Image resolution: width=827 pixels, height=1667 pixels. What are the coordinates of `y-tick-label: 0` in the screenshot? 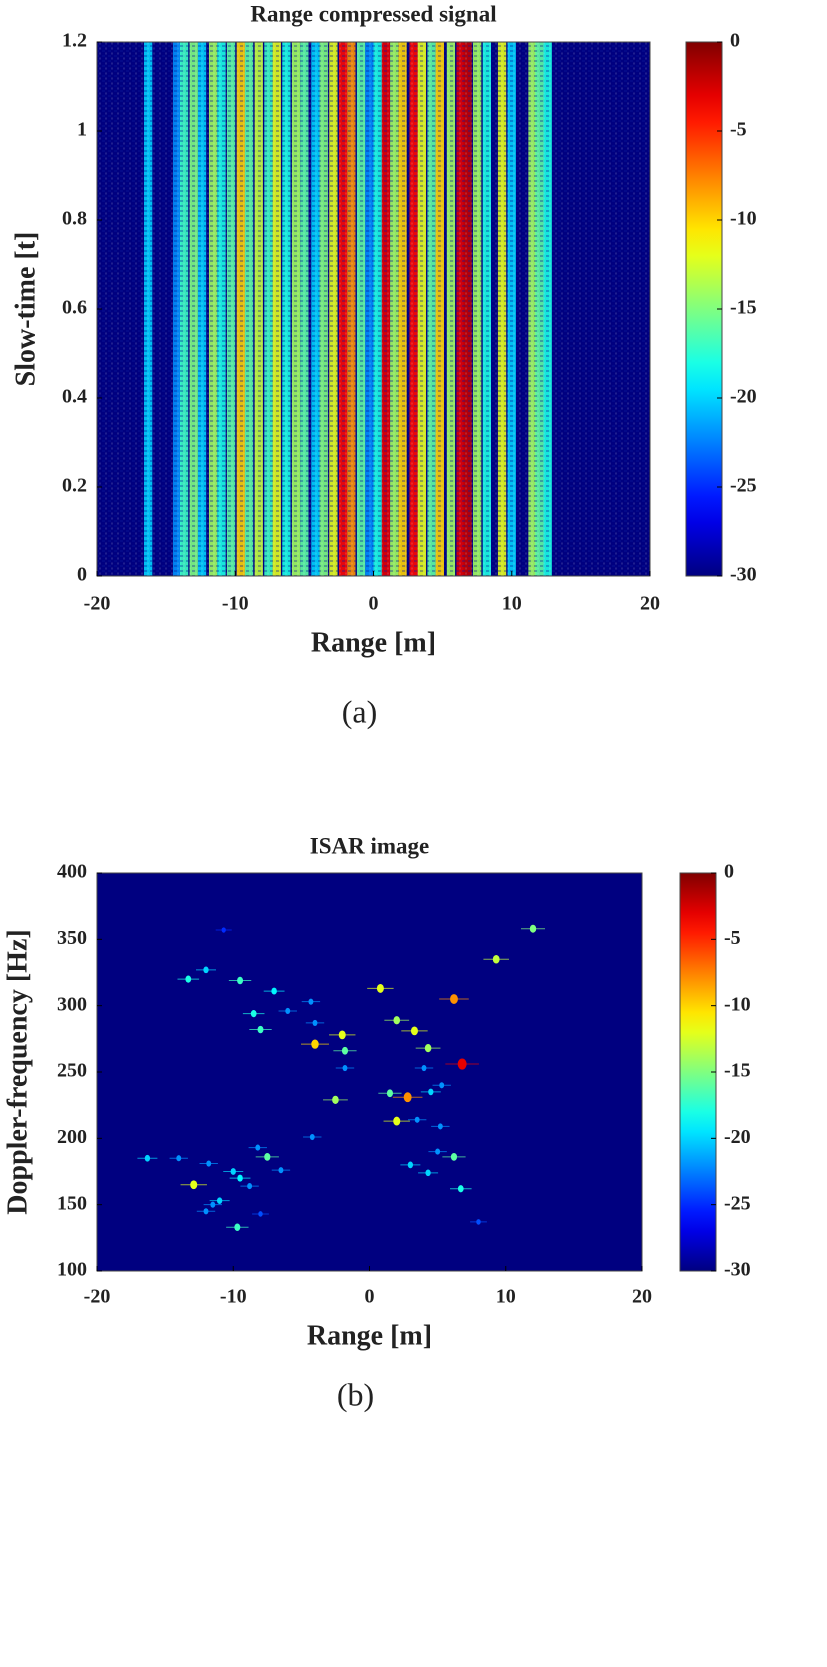 It's located at (82, 575).